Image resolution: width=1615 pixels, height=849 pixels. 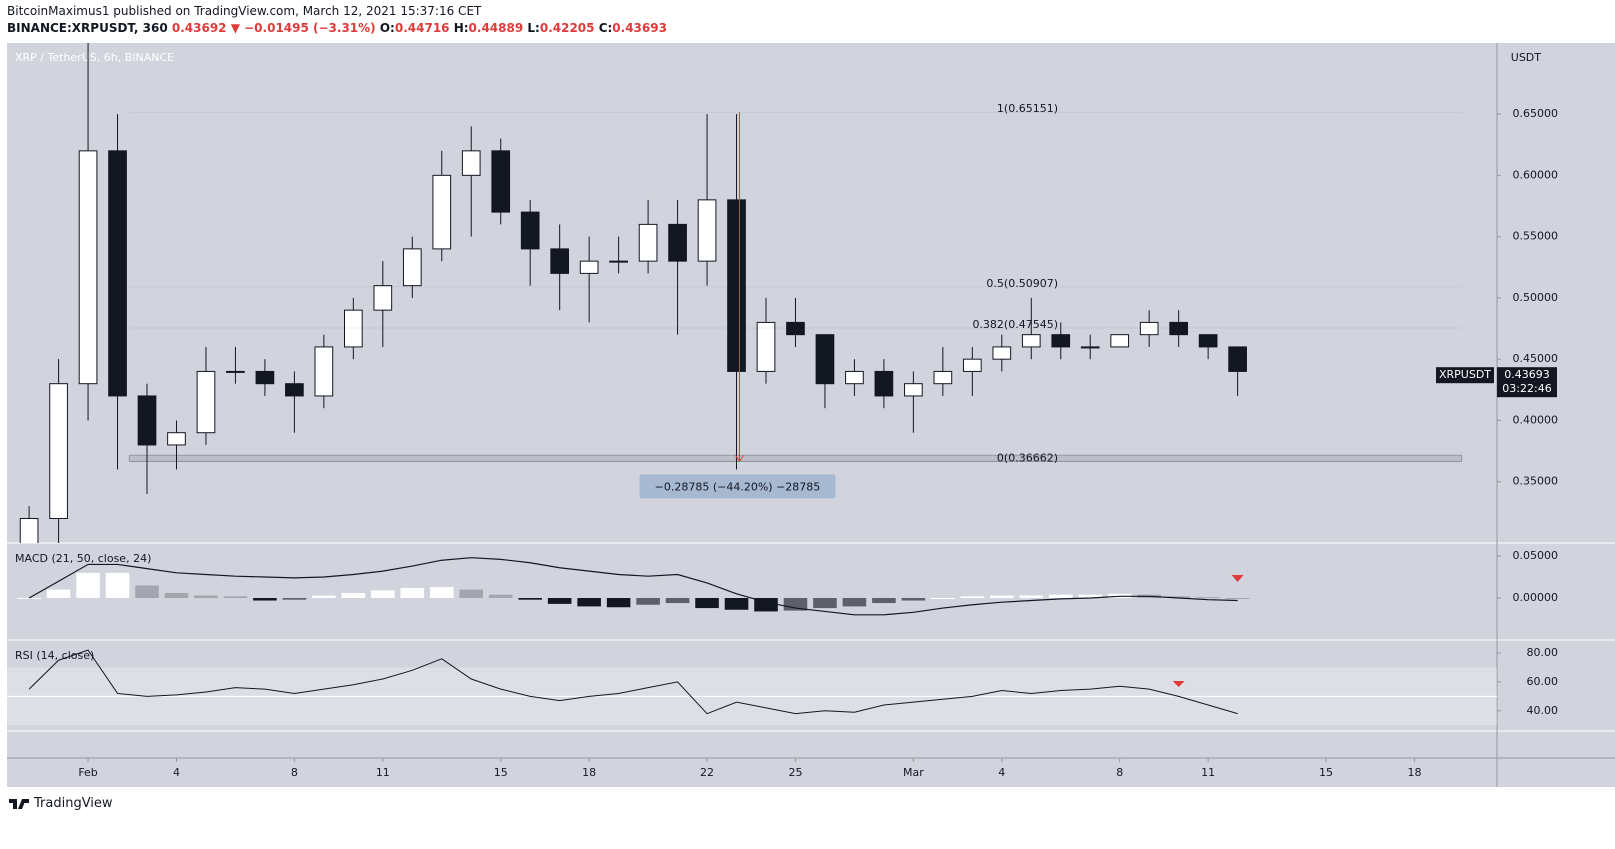 What do you see at coordinates (87, 772) in the screenshot?
I see `x-tick-label: Feb` at bounding box center [87, 772].